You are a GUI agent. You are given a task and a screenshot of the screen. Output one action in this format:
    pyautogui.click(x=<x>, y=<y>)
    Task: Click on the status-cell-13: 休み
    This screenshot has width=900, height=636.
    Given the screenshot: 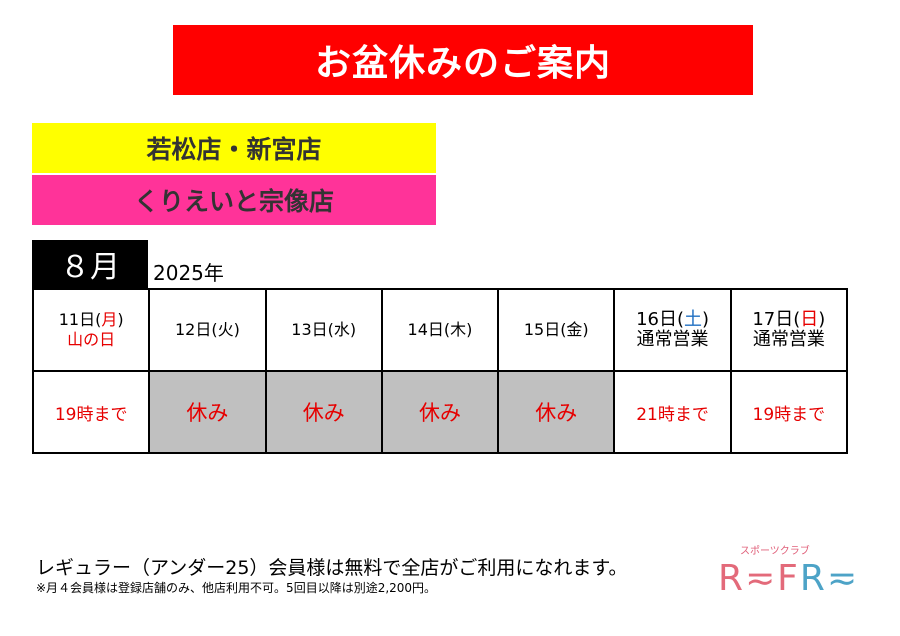 What is the action you would take?
    pyautogui.click(x=323, y=412)
    